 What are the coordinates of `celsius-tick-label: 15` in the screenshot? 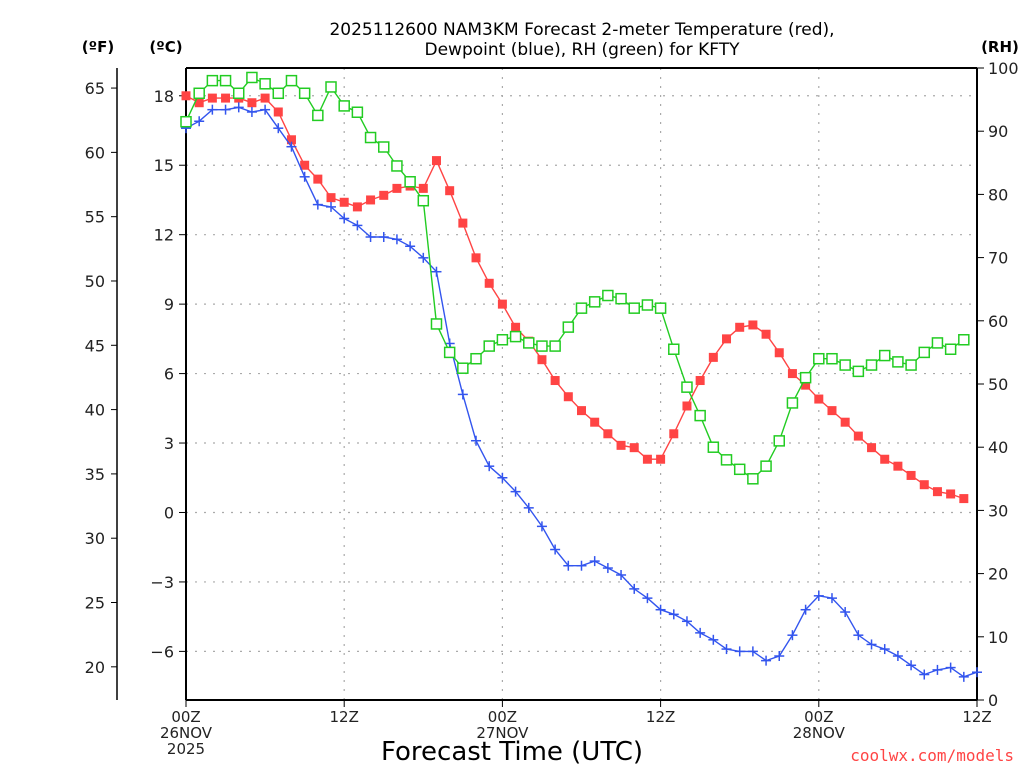 It's located at (164, 165).